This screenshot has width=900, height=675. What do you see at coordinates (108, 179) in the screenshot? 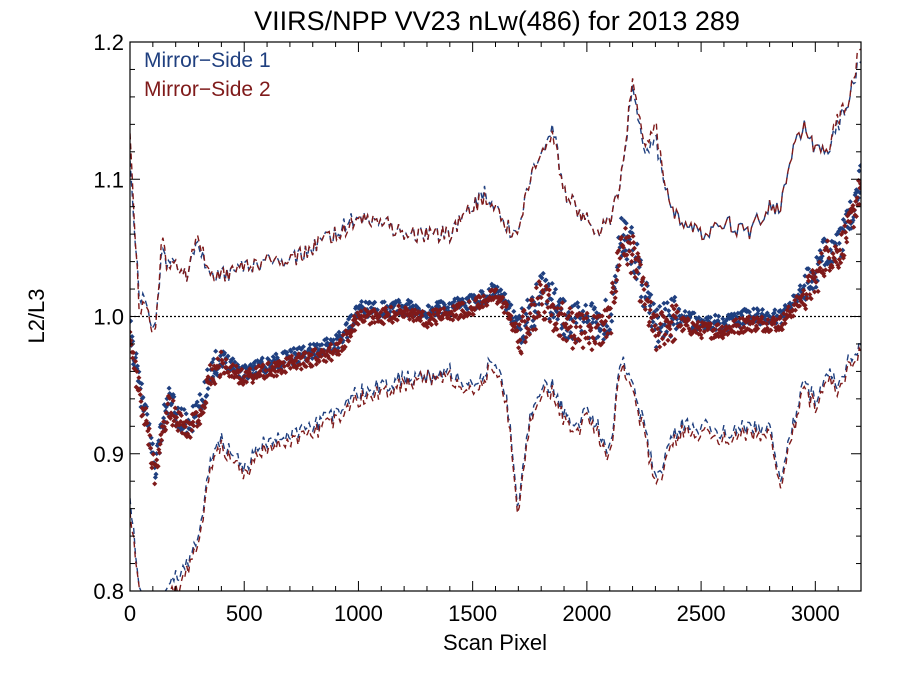
I see `y-tick-label: 1.1` at bounding box center [108, 179].